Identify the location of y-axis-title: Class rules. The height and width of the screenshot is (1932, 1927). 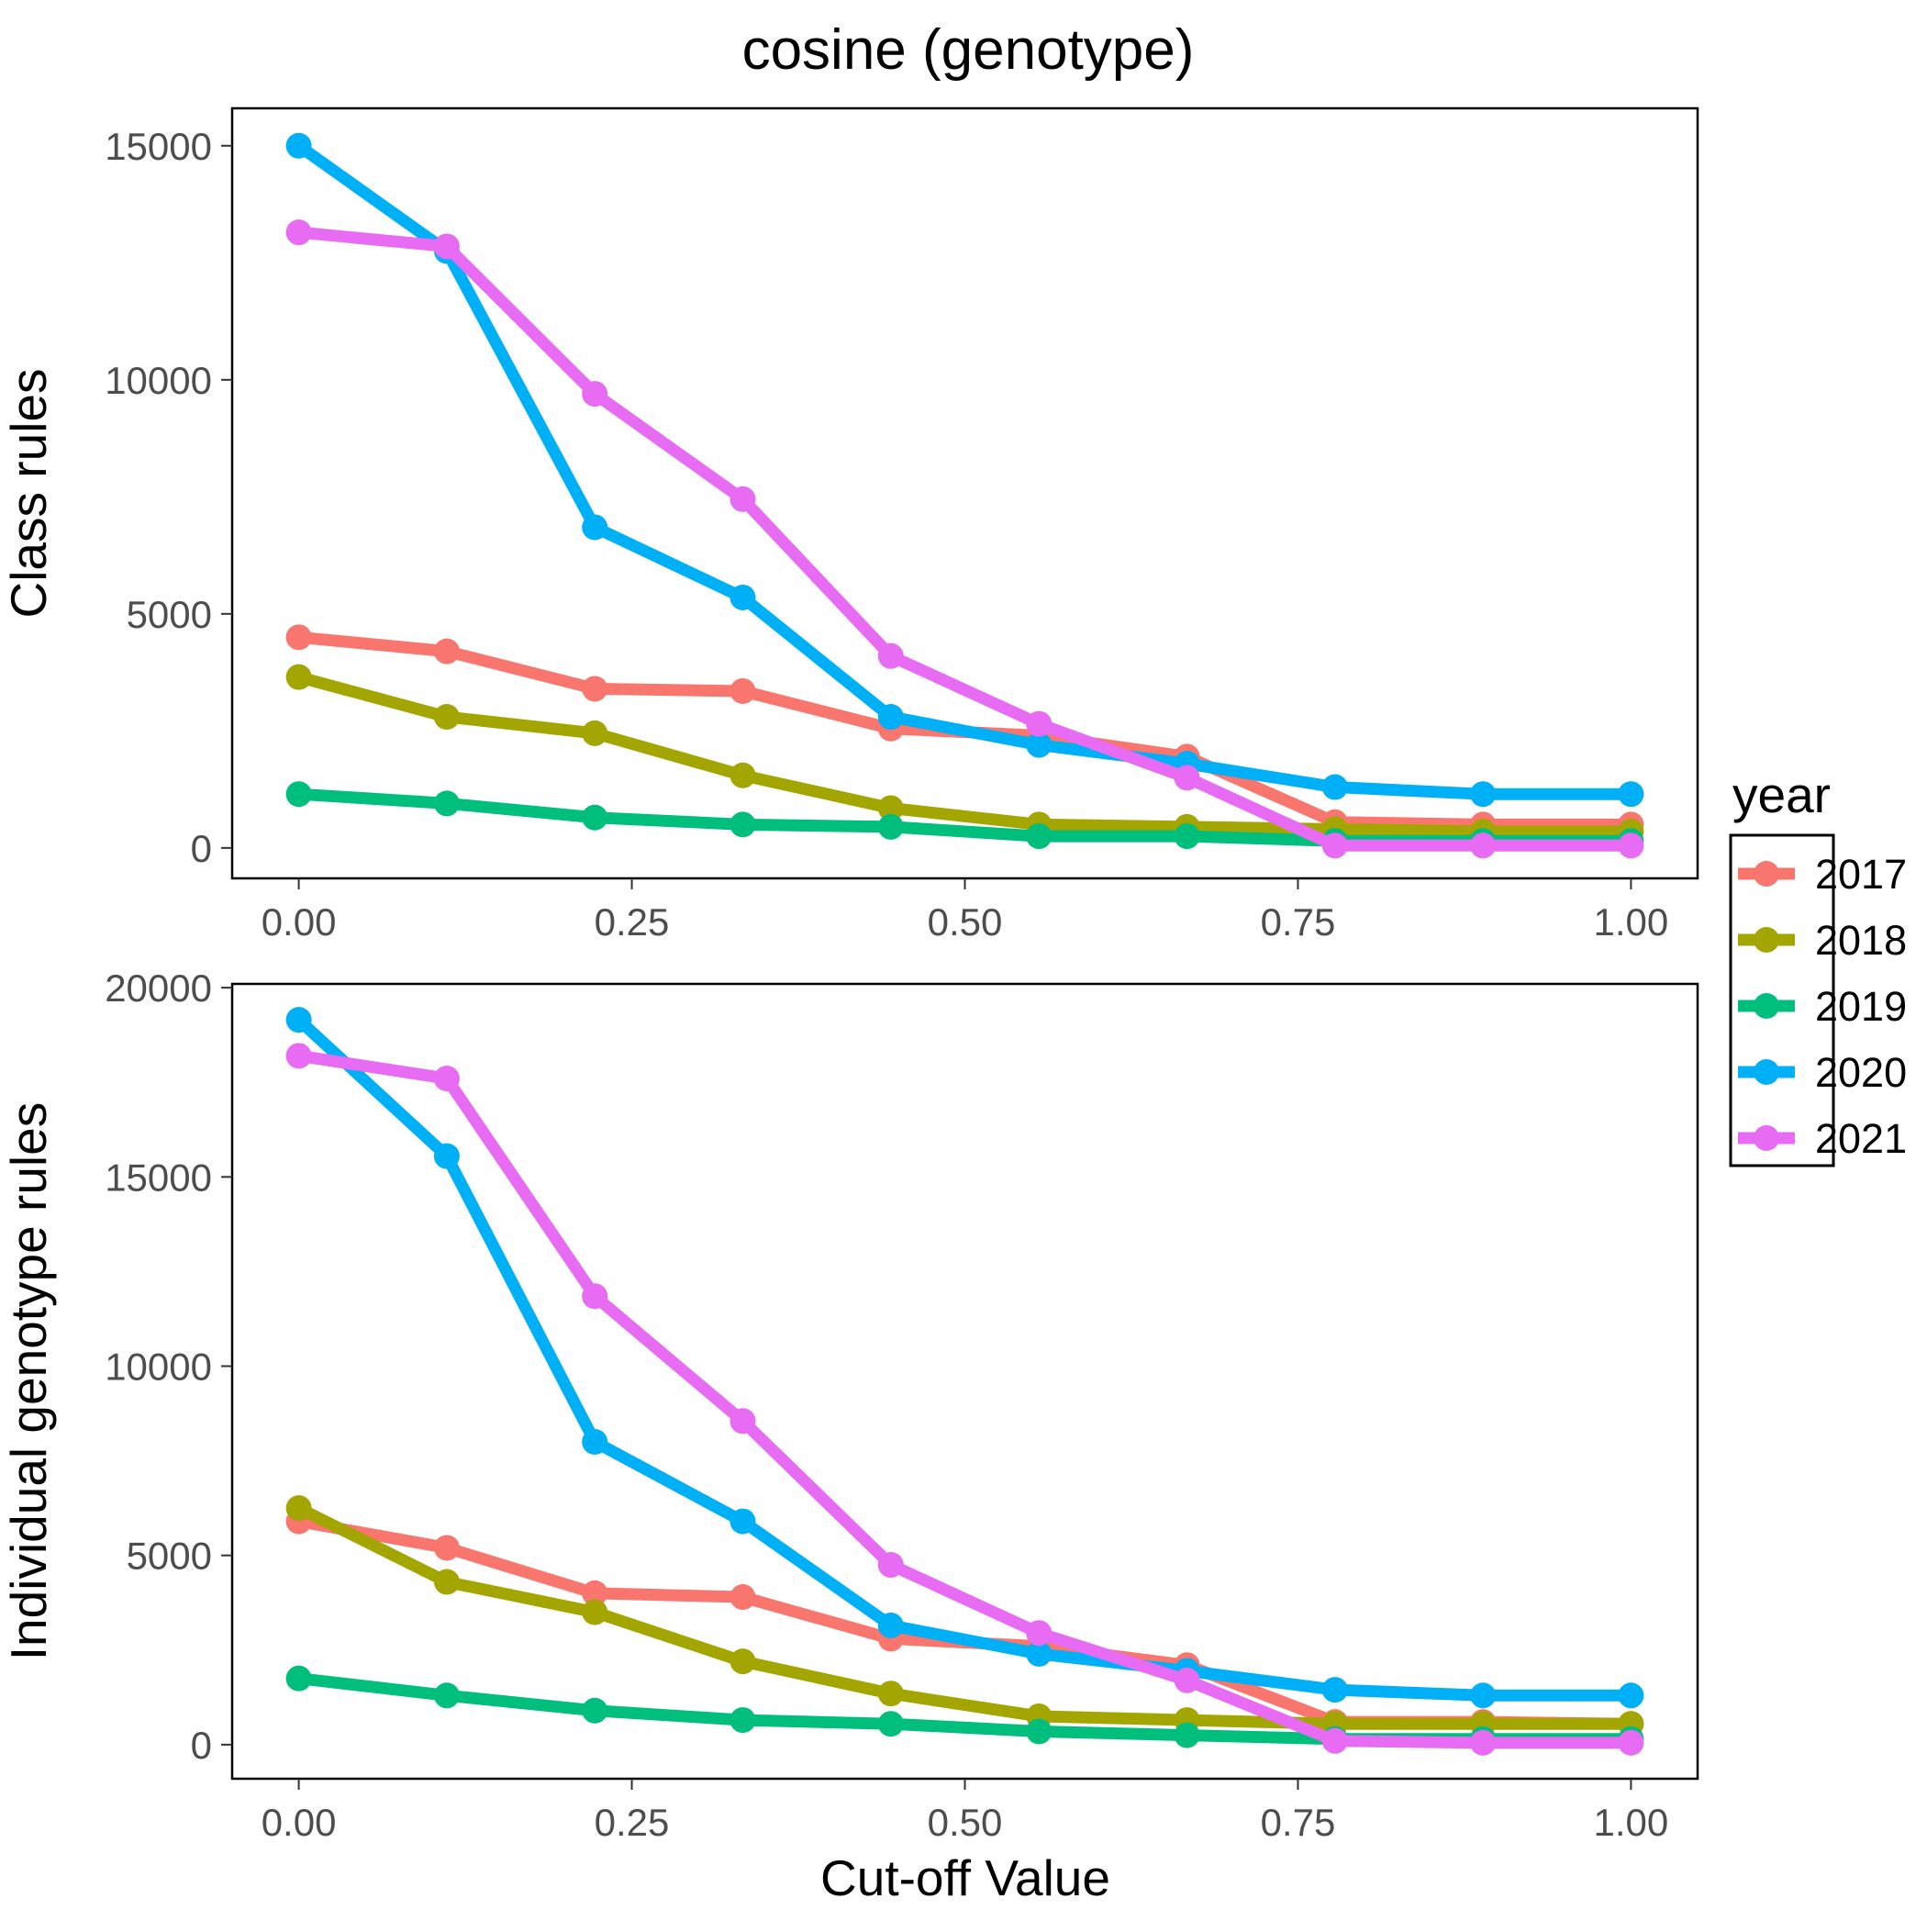
(28, 493).